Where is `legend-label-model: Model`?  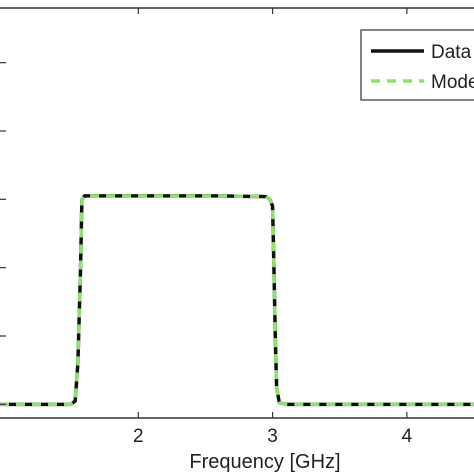 legend-label-model: Model is located at coordinates (452, 82).